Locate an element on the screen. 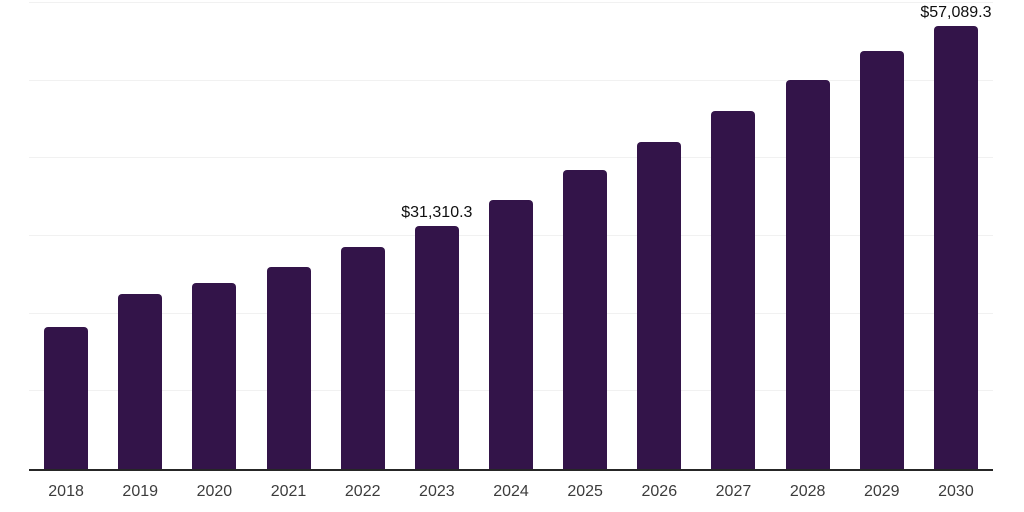 This screenshot has width=1024, height=512. x-tick-2018: 2018 is located at coordinates (66, 491).